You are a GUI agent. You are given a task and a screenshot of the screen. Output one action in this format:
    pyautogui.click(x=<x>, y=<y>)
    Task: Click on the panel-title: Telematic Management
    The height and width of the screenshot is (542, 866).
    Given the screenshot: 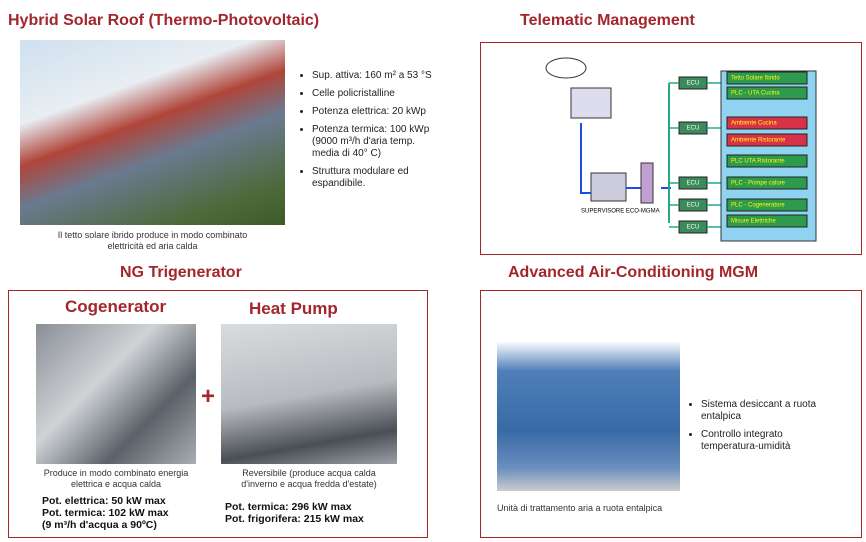 What is the action you would take?
    pyautogui.click(x=607, y=20)
    